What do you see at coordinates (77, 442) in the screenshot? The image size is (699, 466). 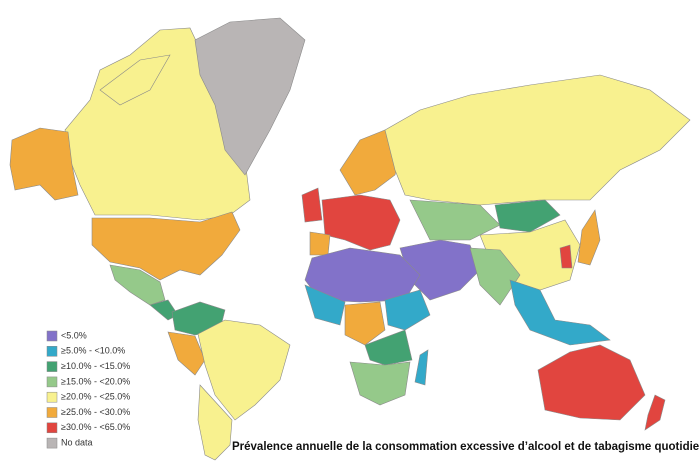 I see `legend-label: No data` at bounding box center [77, 442].